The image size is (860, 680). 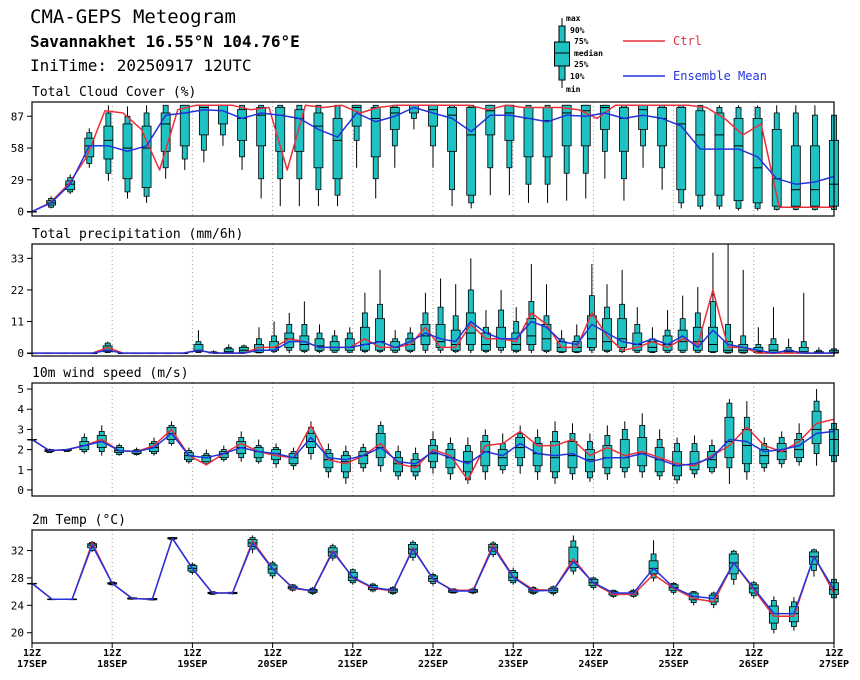 What do you see at coordinates (577, 76) in the screenshot?
I see `legend-label-p10: 10%` at bounding box center [577, 76].